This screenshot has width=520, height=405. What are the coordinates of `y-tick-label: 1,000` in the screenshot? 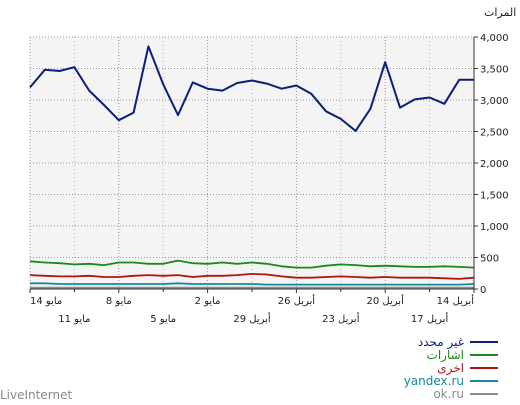 It's located at (494, 227).